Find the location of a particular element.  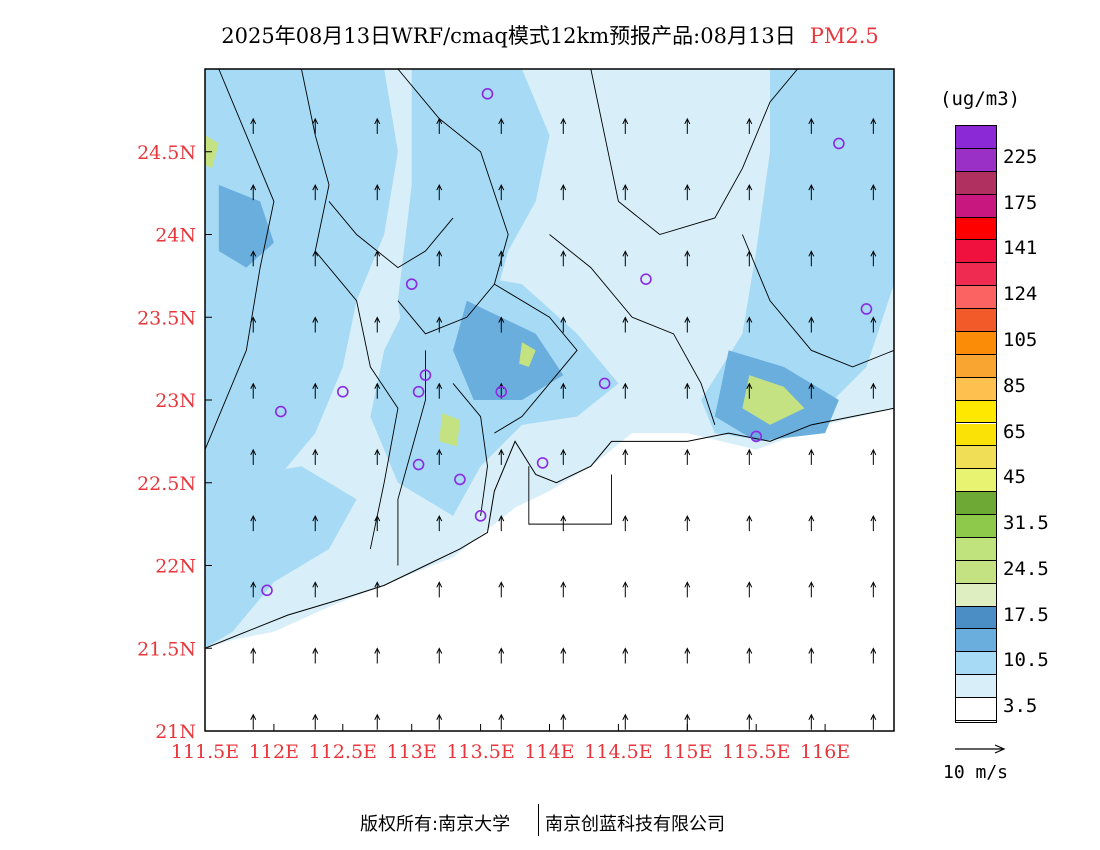

colorbar-unit: (ug/m3) is located at coordinates (980, 99).